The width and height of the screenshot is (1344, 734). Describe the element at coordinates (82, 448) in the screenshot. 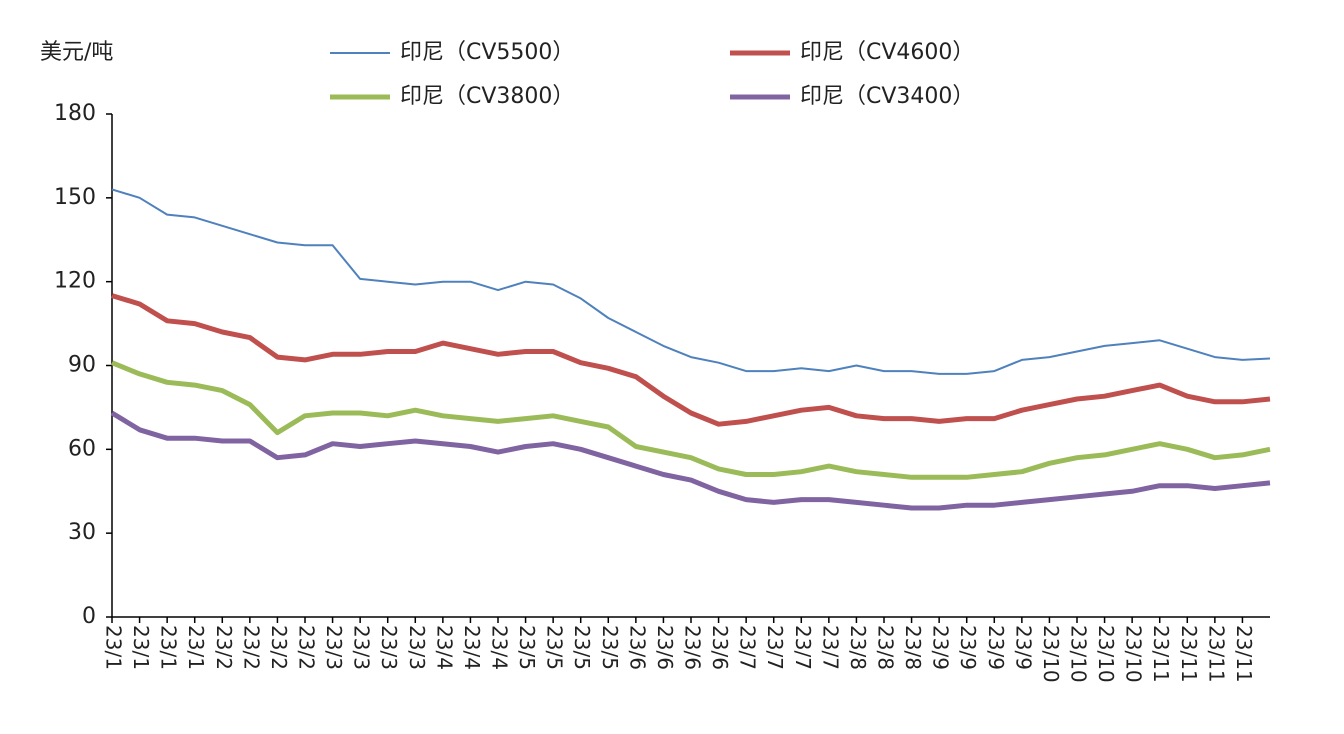

I see `y-tick-label: 60` at that location.